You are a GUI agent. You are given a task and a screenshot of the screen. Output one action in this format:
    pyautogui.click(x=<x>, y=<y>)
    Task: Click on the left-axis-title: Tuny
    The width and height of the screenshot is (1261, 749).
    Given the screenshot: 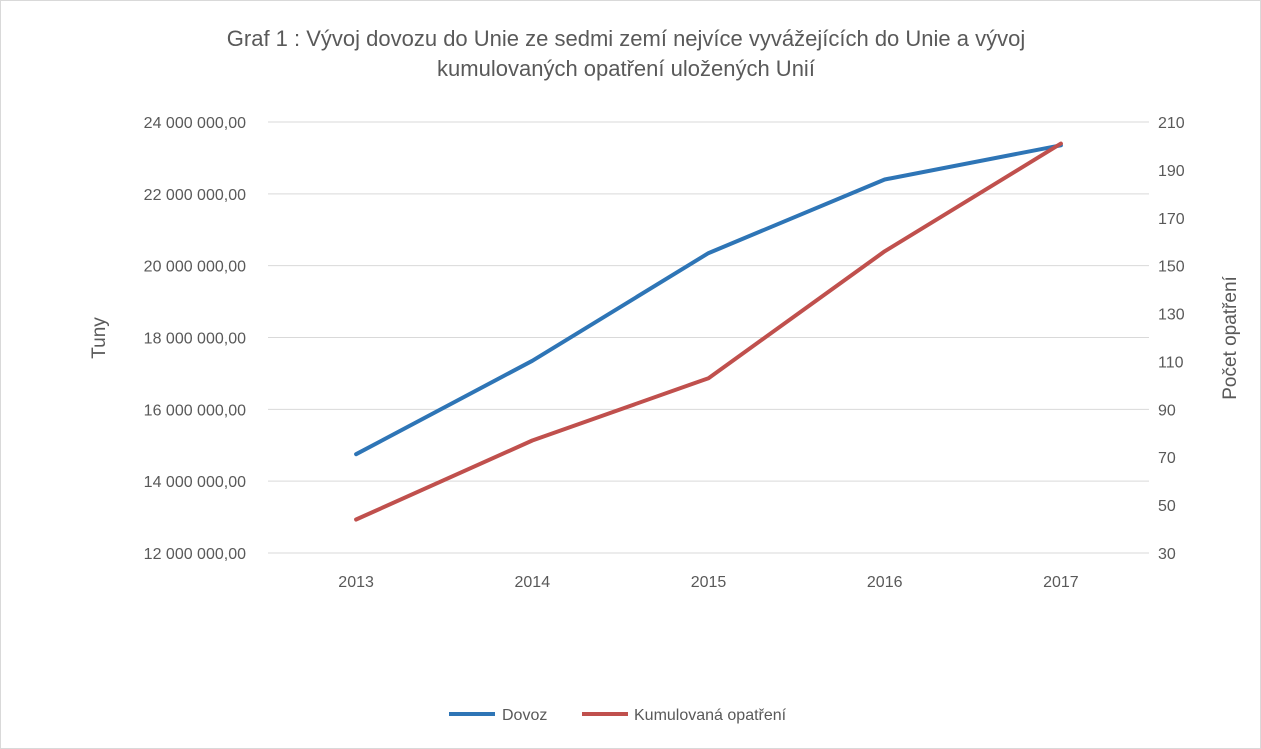 What is the action you would take?
    pyautogui.click(x=99, y=338)
    